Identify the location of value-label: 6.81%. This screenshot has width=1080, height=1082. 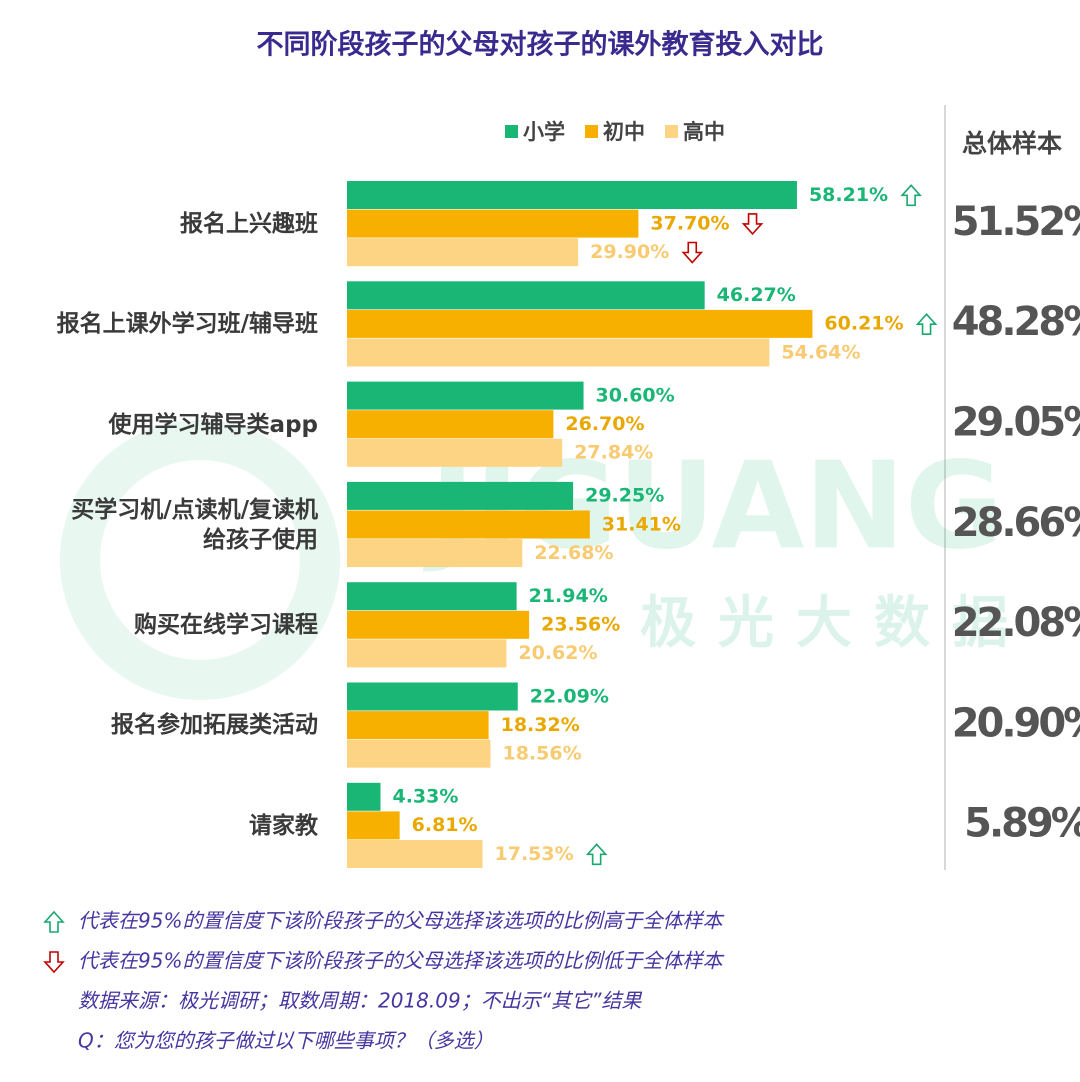
(445, 825).